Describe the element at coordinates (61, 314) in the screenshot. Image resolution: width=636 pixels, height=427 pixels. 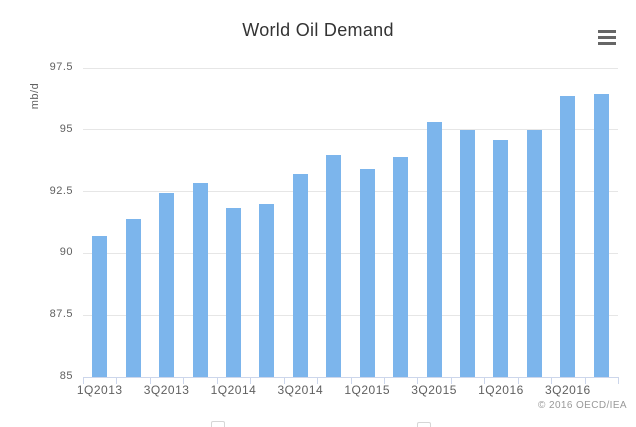
I see `y-axis-tick-label: 87.5` at that location.